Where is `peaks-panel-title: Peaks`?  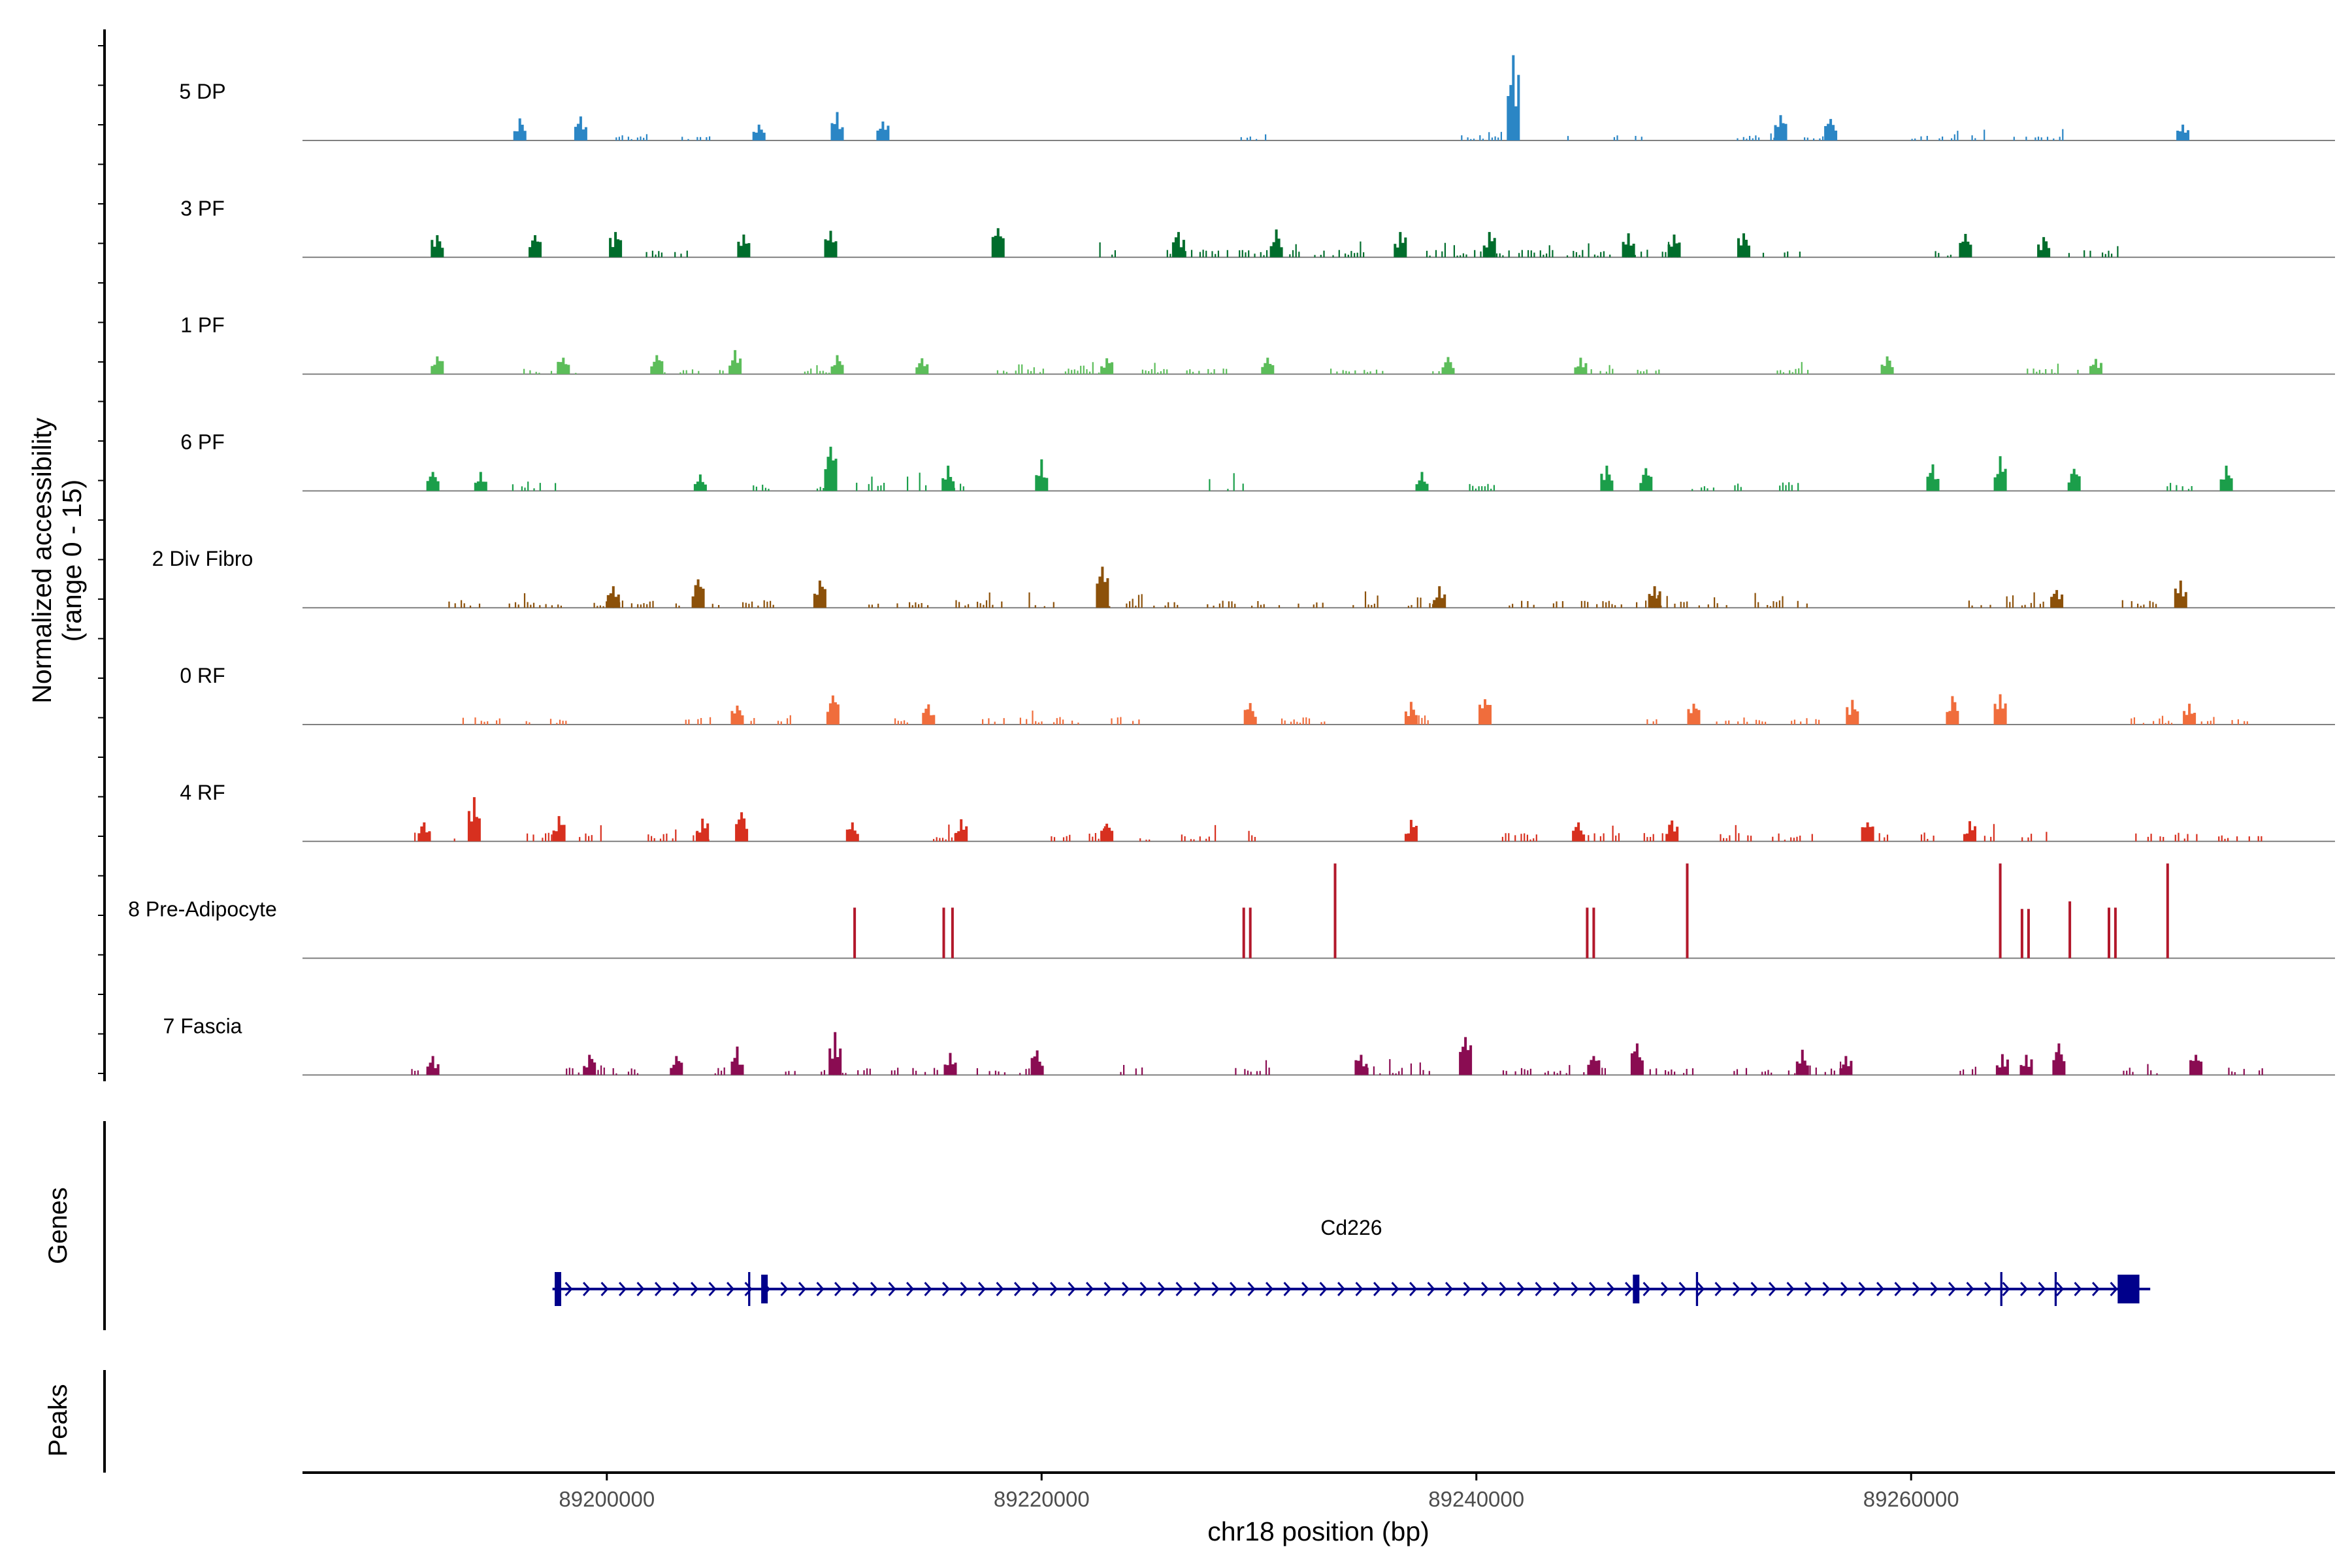 peaks-panel-title: Peaks is located at coordinates (58, 1420).